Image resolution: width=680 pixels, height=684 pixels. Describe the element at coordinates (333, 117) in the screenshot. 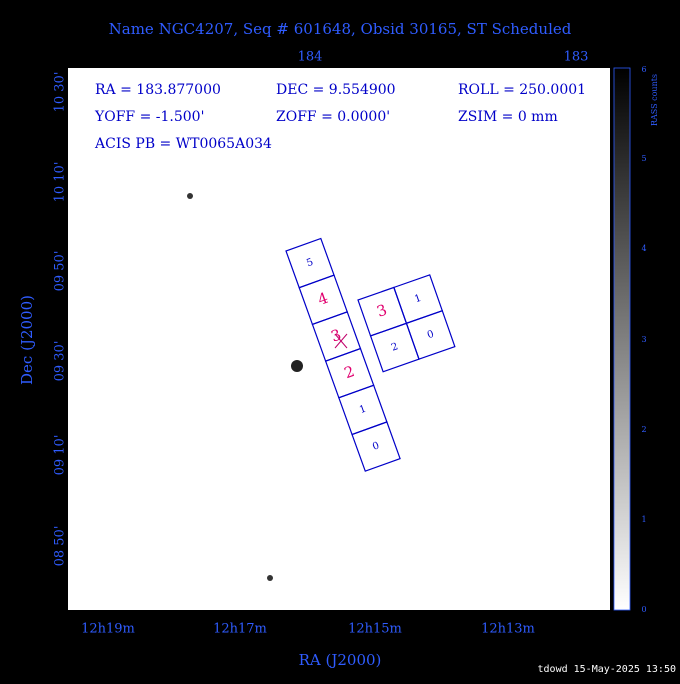

I see `info-zoff: ZOFF = 0.0000'` at that location.